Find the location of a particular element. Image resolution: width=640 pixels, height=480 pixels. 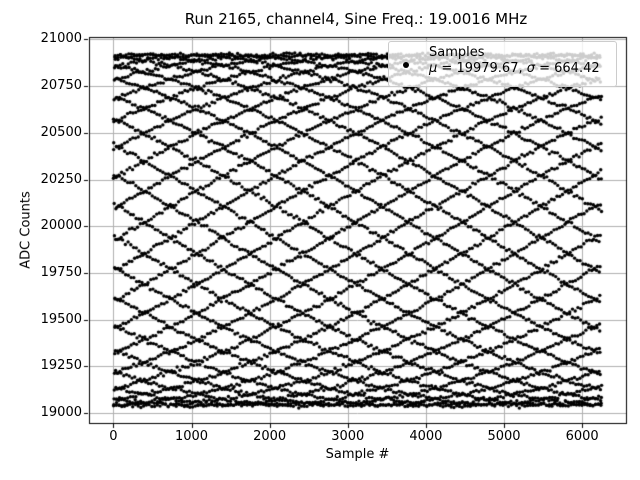

x-tick-label: 4000 is located at coordinates (426, 436).